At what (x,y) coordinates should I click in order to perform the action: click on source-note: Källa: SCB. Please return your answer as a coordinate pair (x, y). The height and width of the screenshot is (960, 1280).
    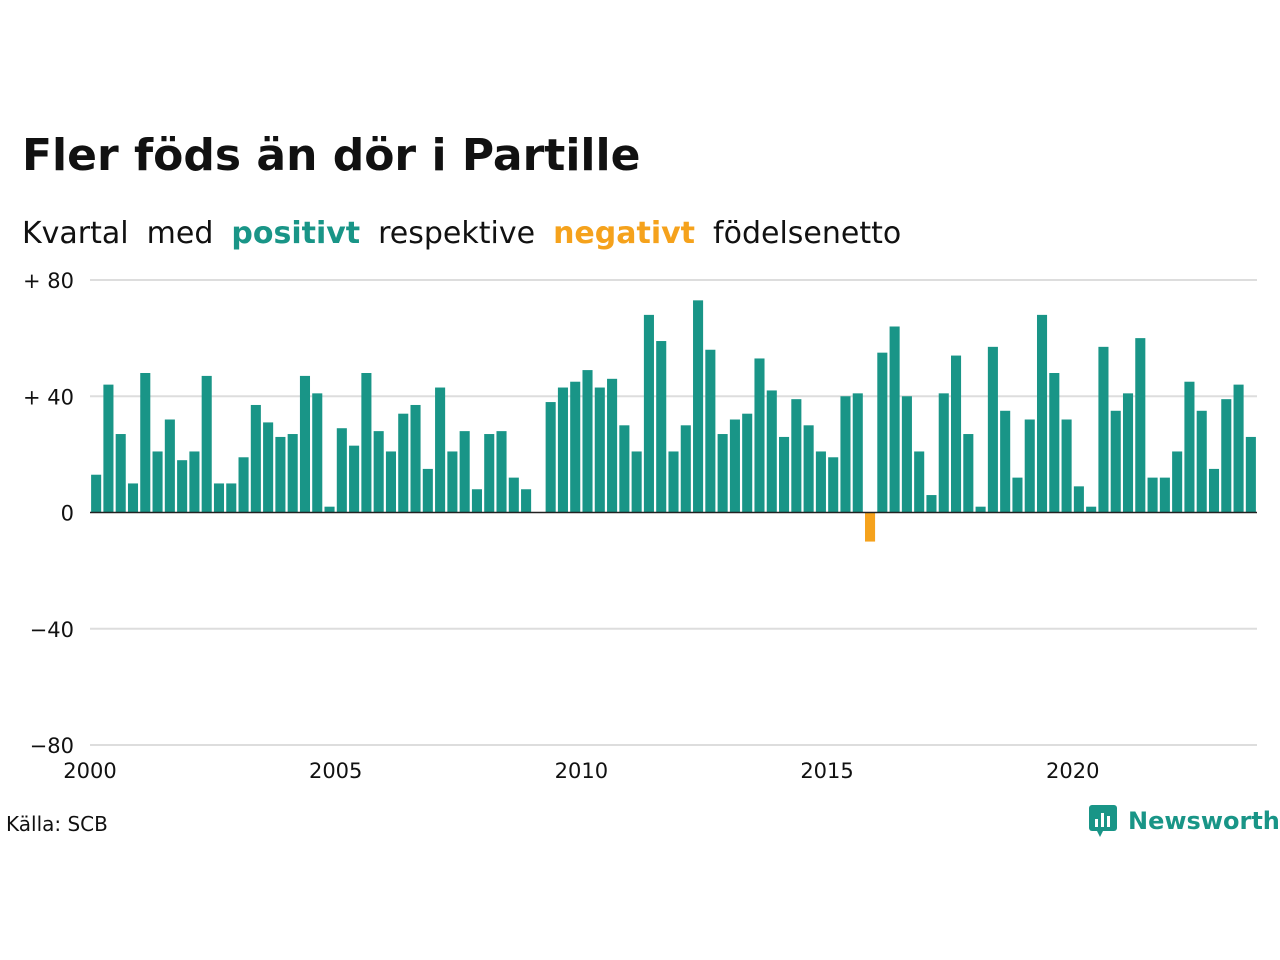
    Looking at the image, I should click on (57, 824).